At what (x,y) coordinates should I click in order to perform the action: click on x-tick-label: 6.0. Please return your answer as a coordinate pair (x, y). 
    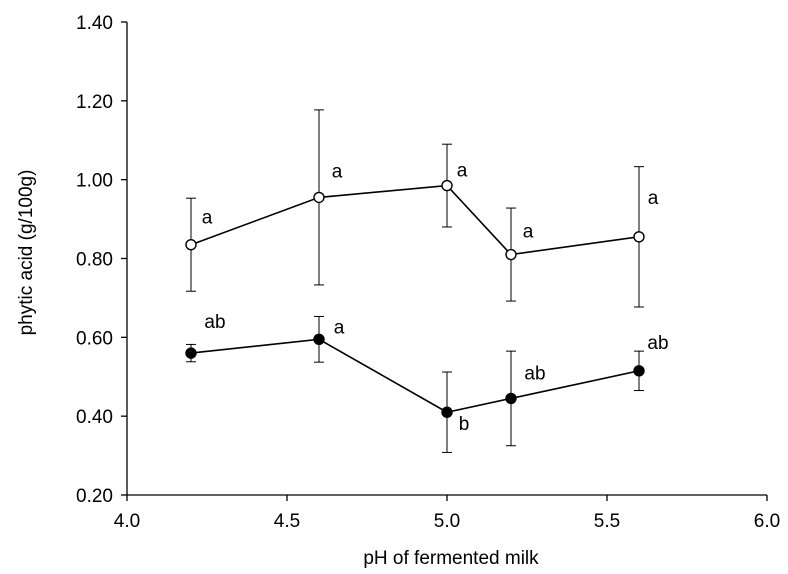
    Looking at the image, I should click on (767, 521).